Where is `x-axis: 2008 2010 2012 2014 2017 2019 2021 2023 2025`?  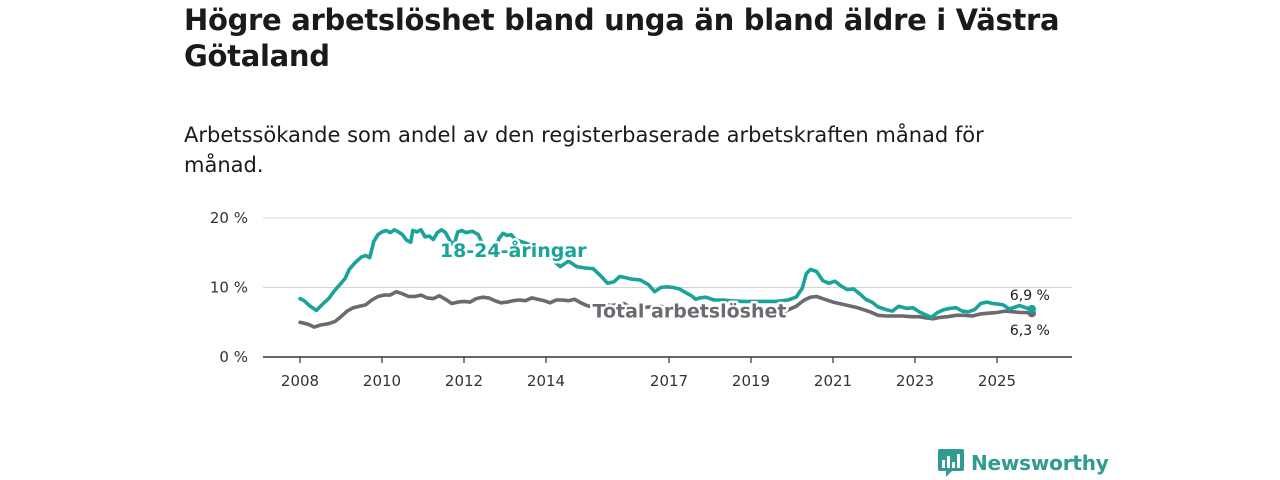
x-axis: 2008 2010 2012 2014 2017 2019 2021 2023 2025 is located at coordinates (667, 373).